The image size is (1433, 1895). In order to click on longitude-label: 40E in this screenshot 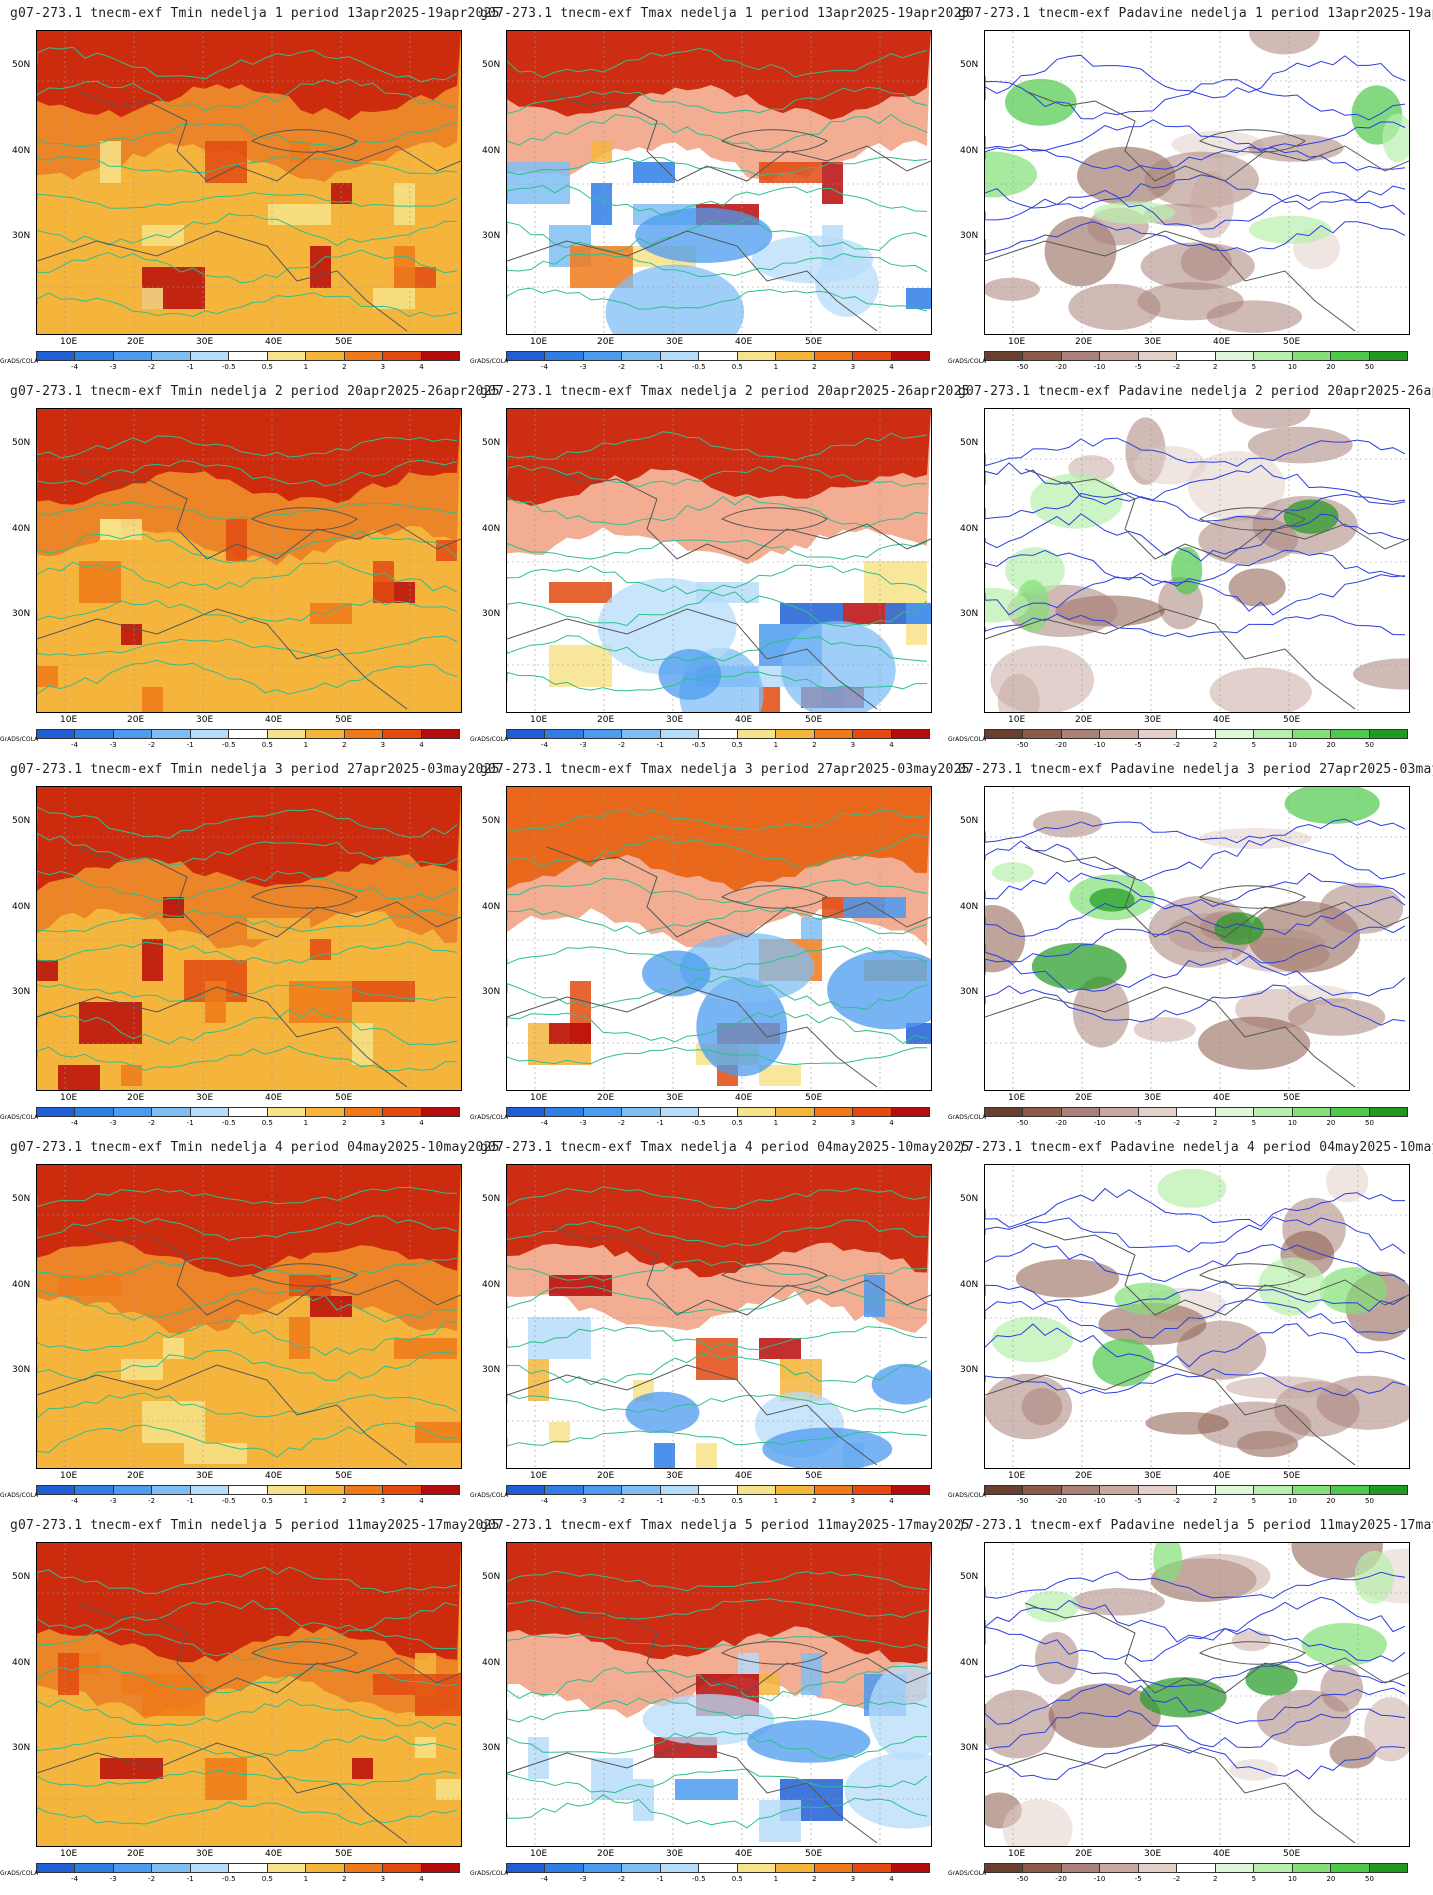, I will do `click(1222, 342)`.